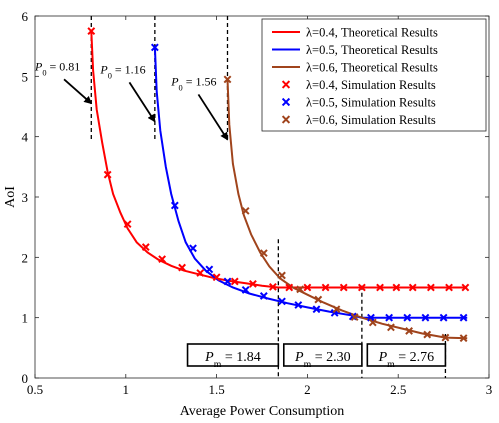  What do you see at coordinates (25, 137) in the screenshot?
I see `y-tick-label: 4` at bounding box center [25, 137].